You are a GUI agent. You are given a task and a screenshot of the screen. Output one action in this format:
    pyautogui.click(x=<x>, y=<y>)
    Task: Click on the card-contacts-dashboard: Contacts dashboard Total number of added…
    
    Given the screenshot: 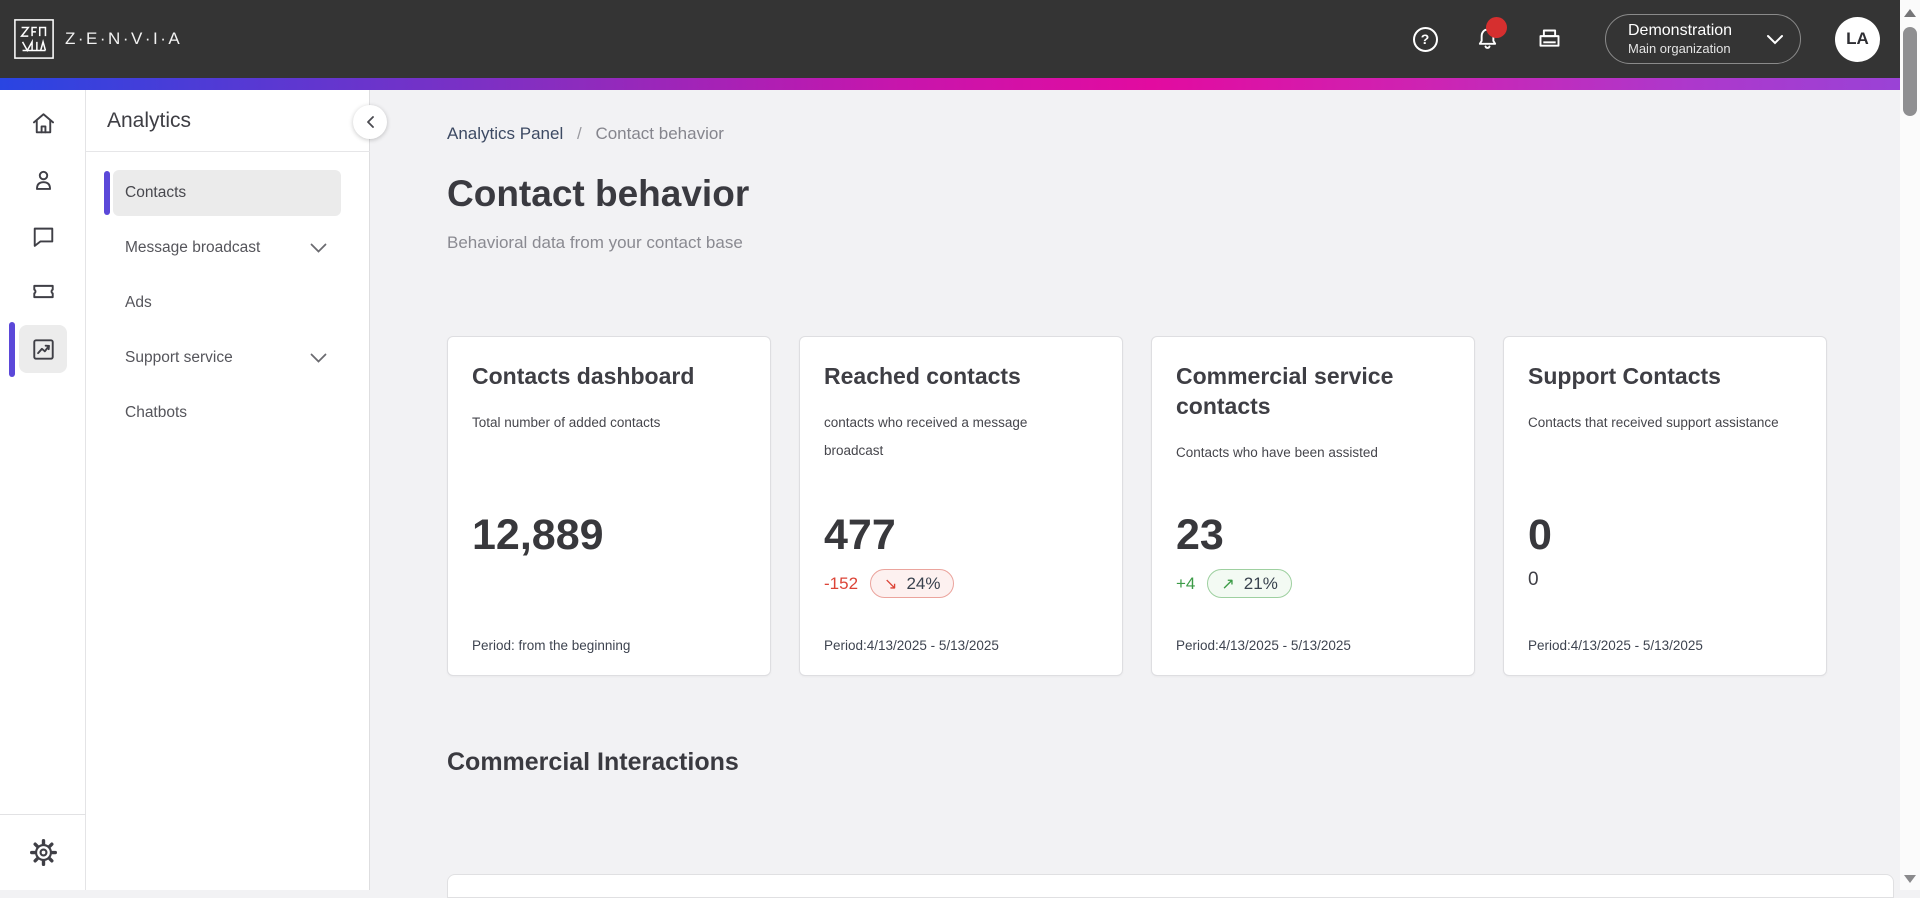 What is the action you would take?
    pyautogui.click(x=609, y=506)
    